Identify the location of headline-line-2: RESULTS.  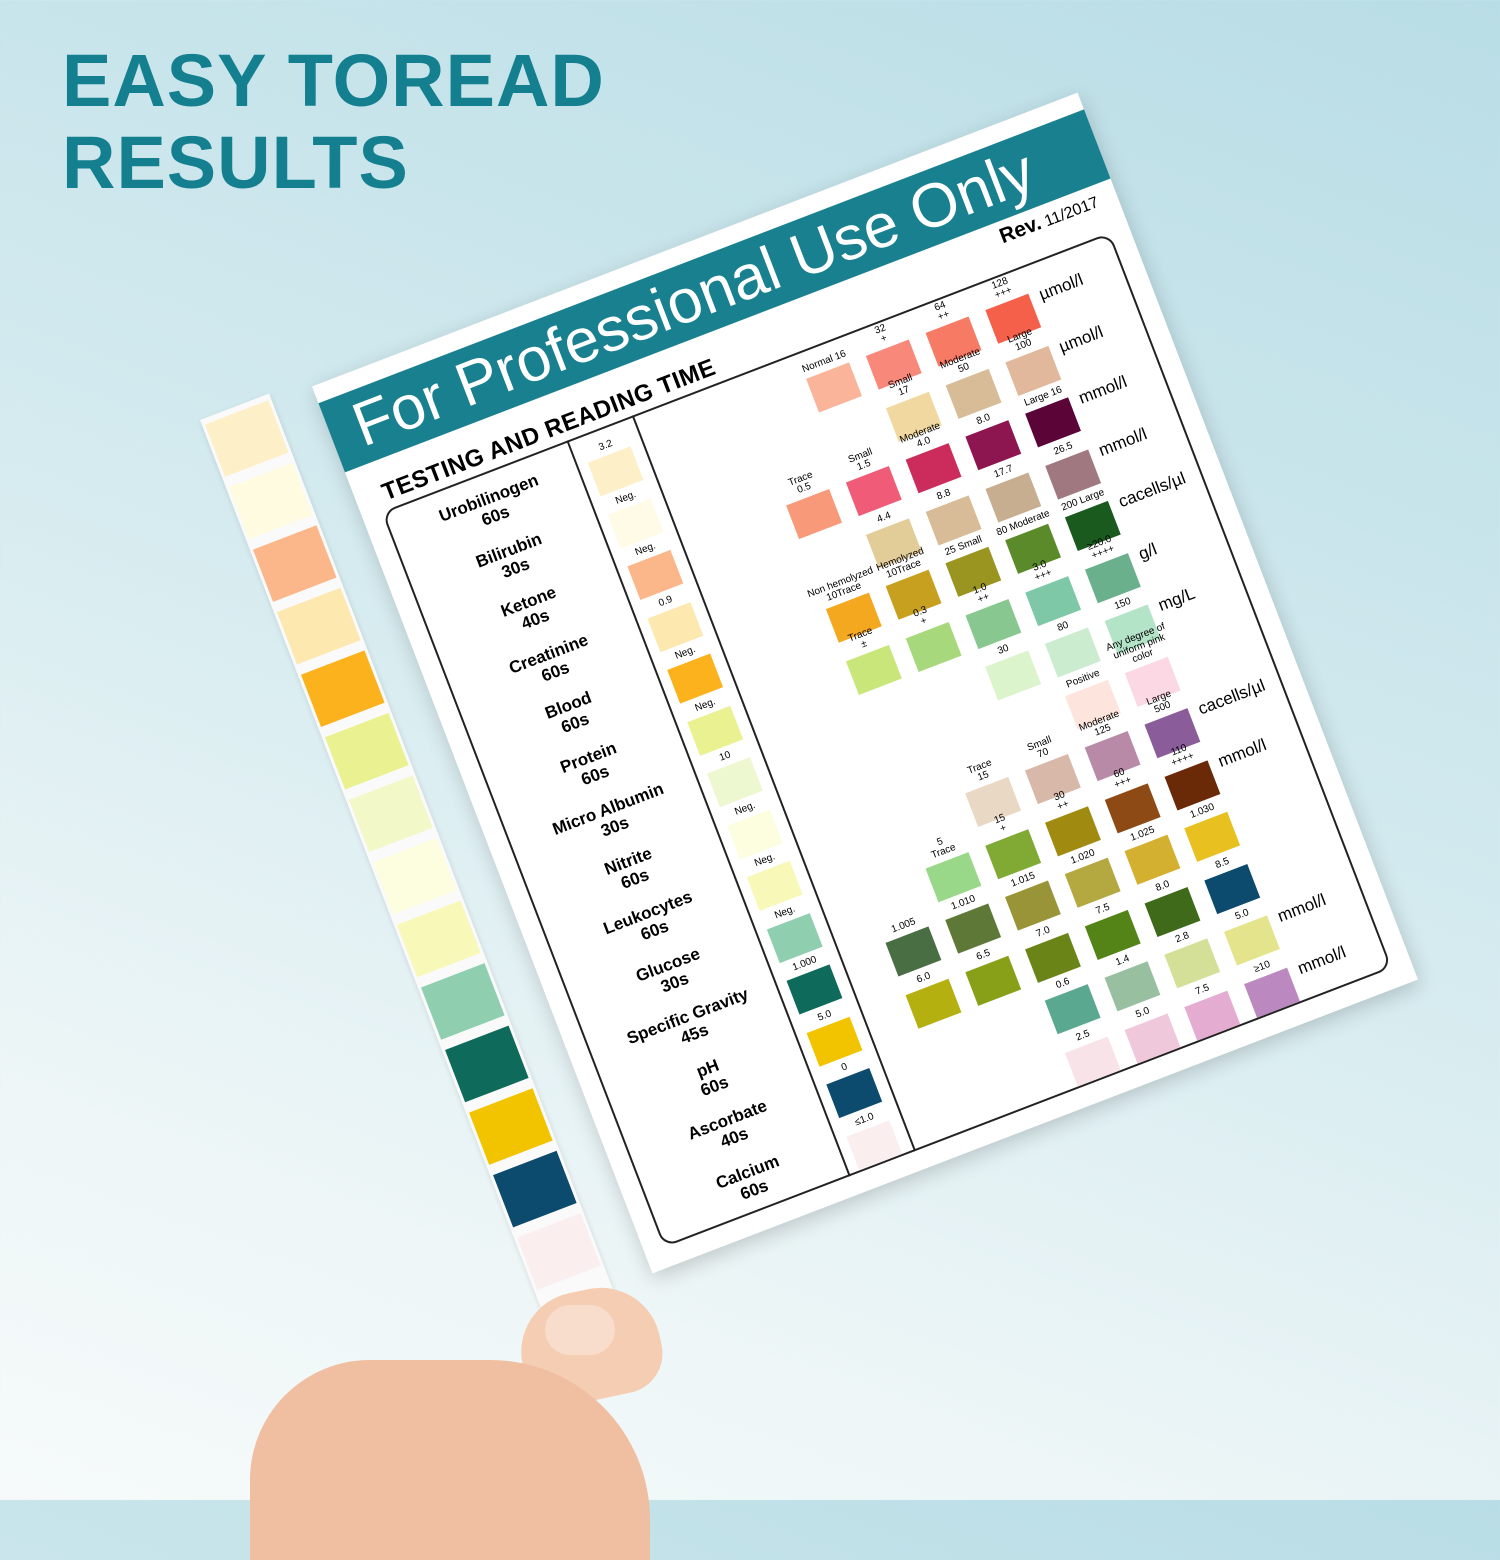
(235, 162).